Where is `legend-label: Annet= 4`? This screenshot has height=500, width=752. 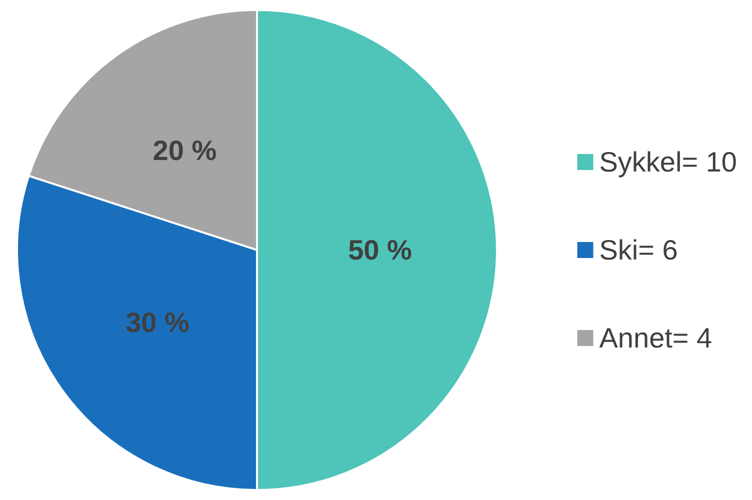 legend-label: Annet= 4 is located at coordinates (655, 338).